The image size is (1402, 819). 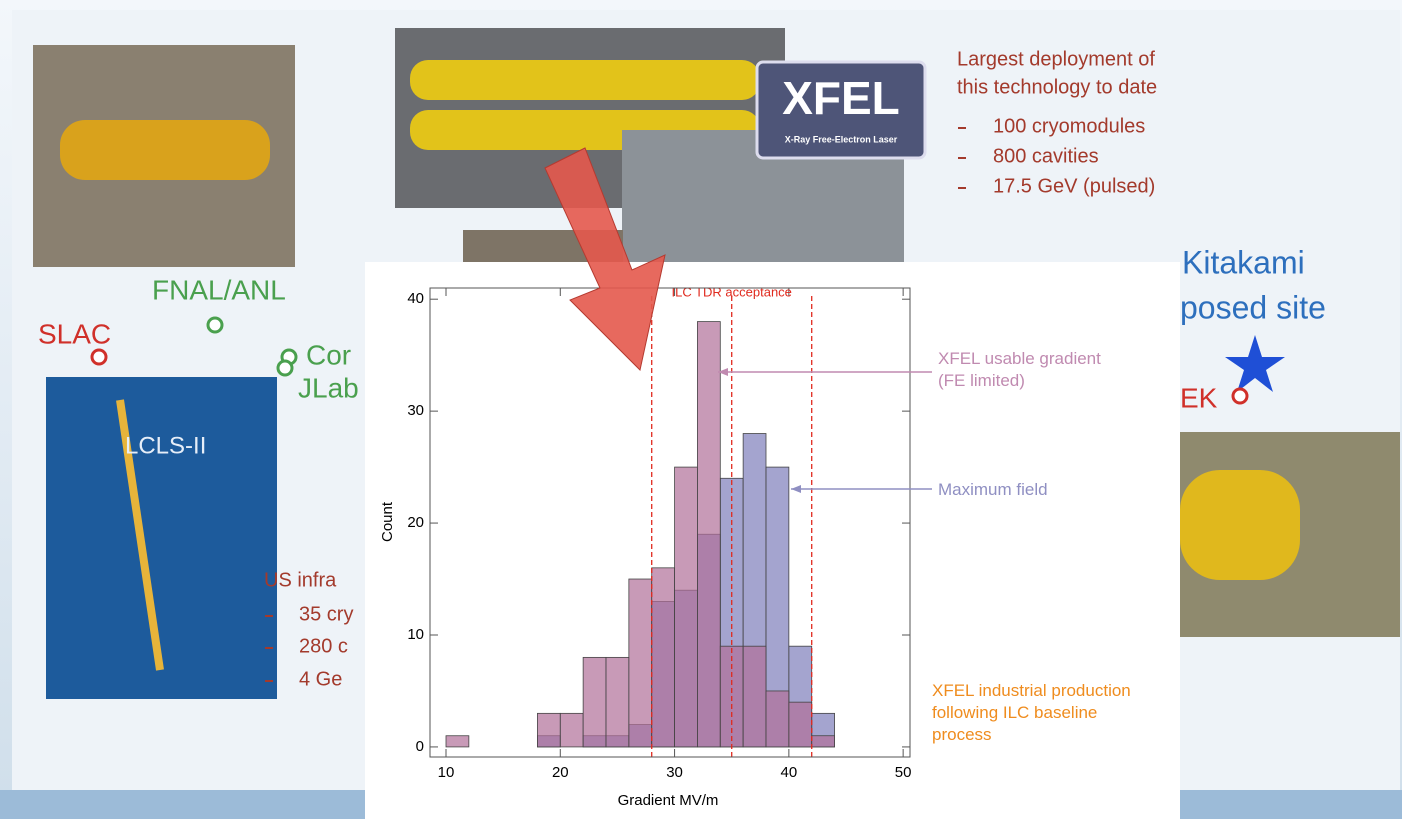 I want to click on y-tick-label: 0, so click(x=420, y=746).